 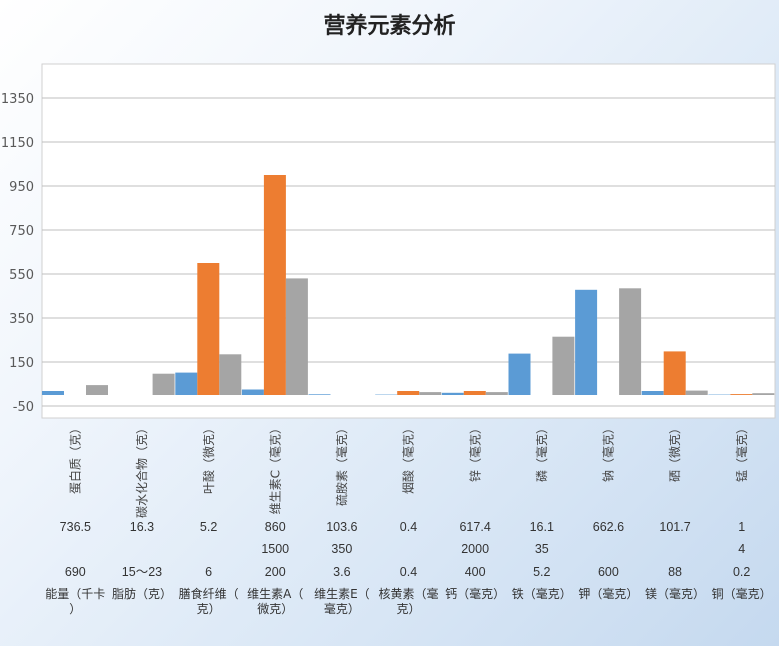 I want to click on category-label: 叶酸（微克）, so click(x=208, y=458).